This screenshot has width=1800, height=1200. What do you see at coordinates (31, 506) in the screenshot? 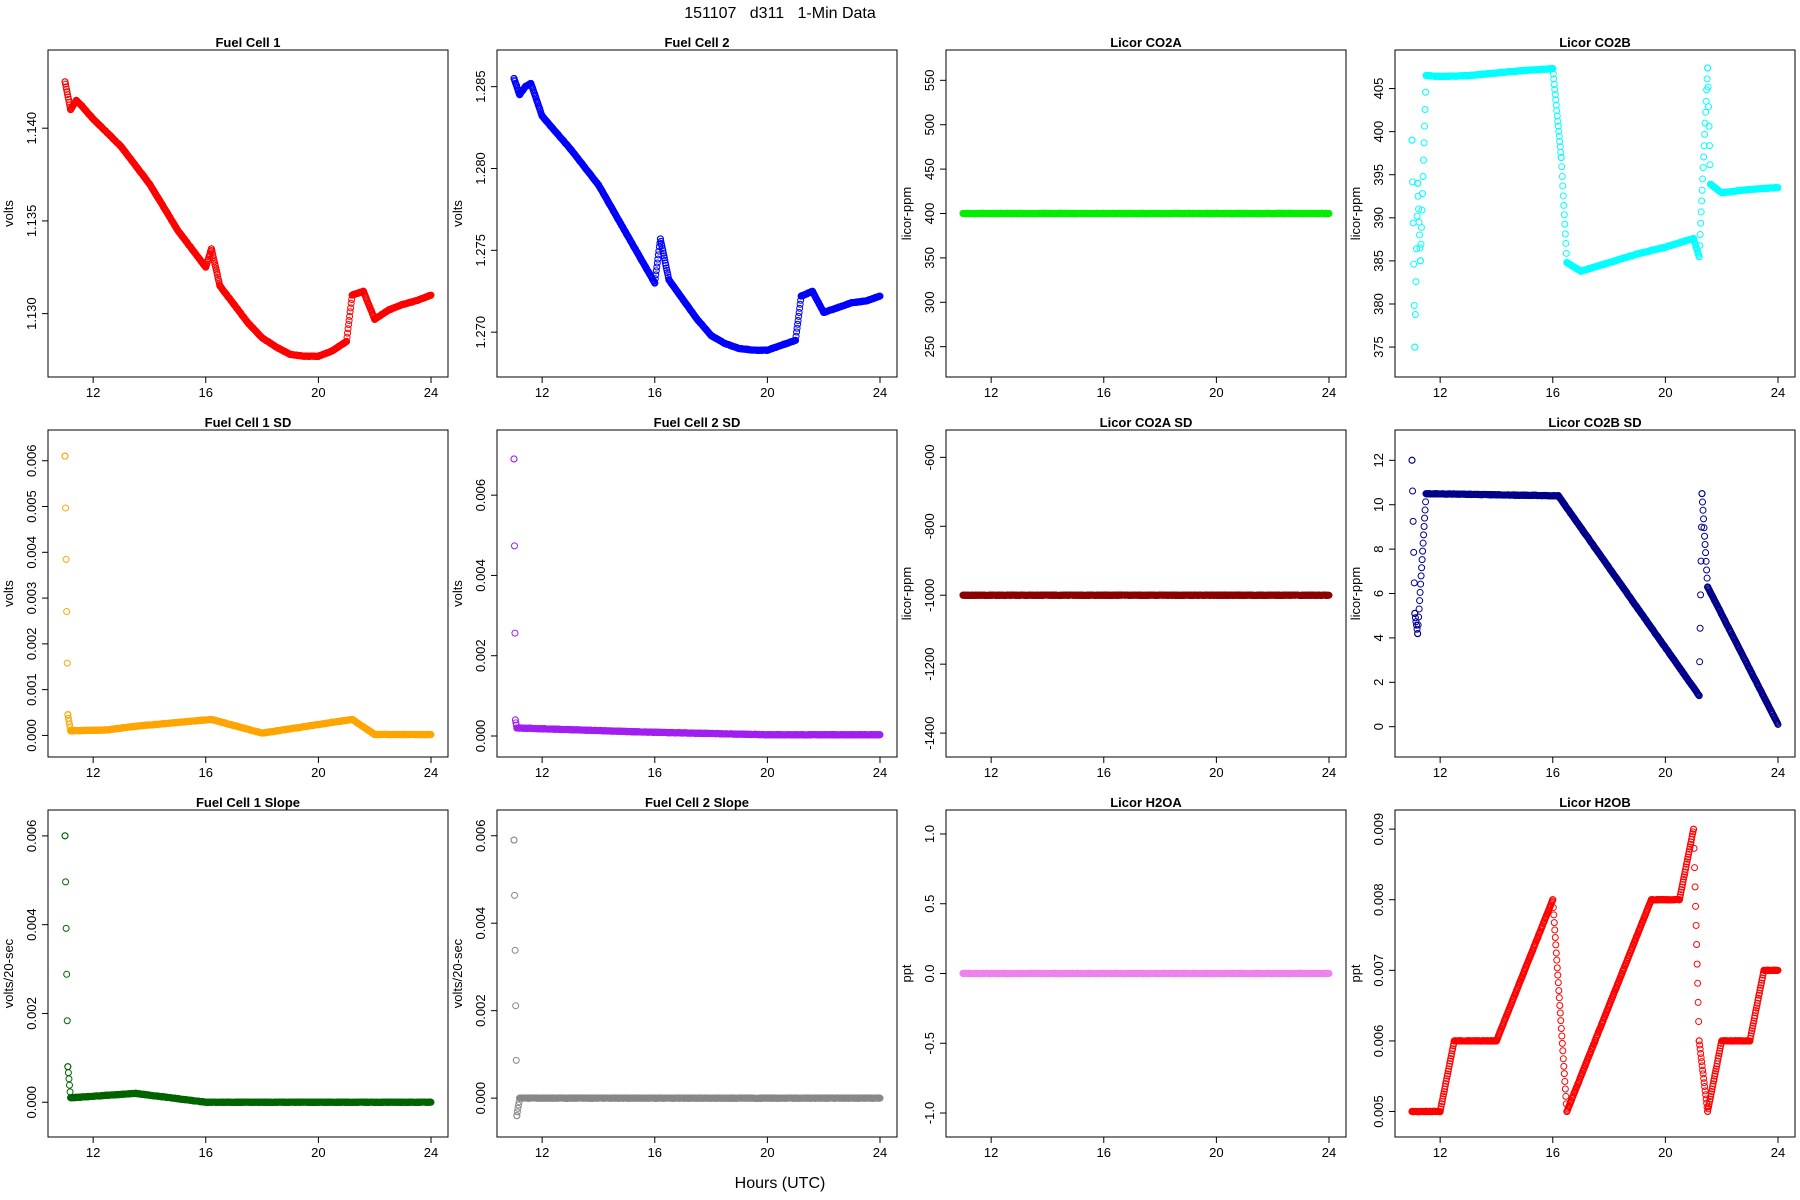
I see `y-tick-label: 0.005` at bounding box center [31, 506].